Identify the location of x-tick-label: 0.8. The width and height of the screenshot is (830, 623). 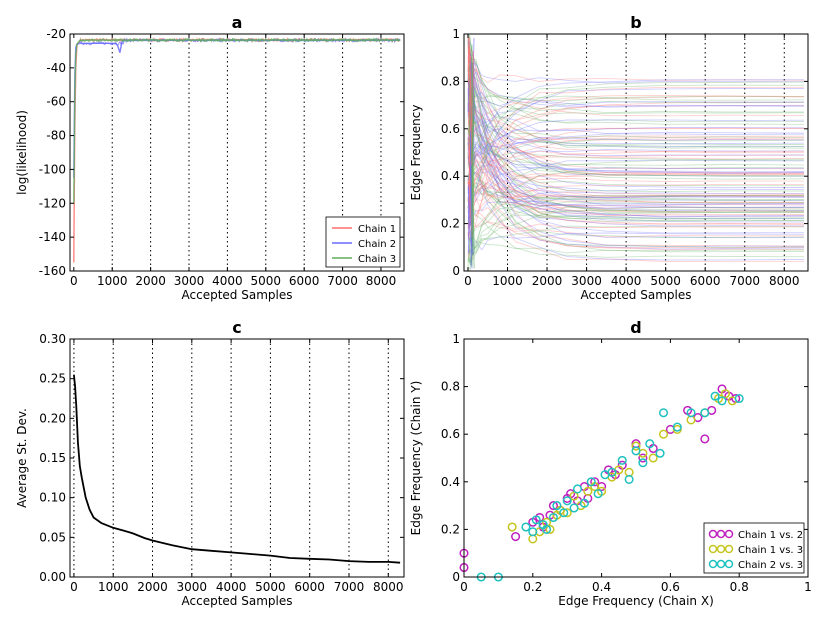
(739, 587).